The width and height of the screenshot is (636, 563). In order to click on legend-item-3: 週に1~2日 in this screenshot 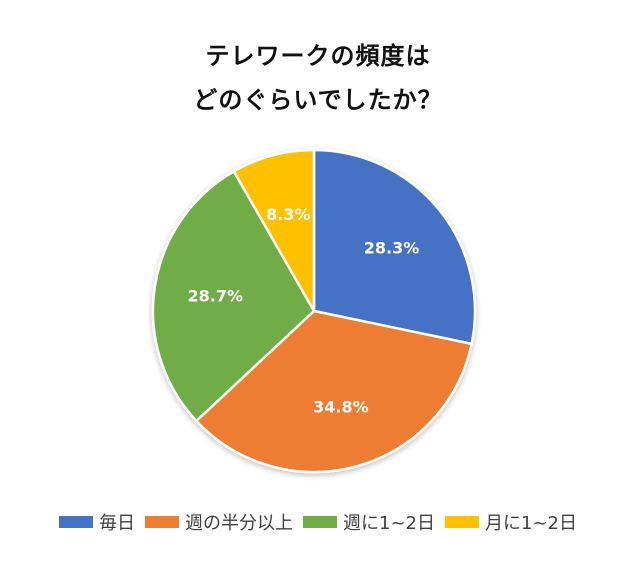, I will do `click(369, 522)`.